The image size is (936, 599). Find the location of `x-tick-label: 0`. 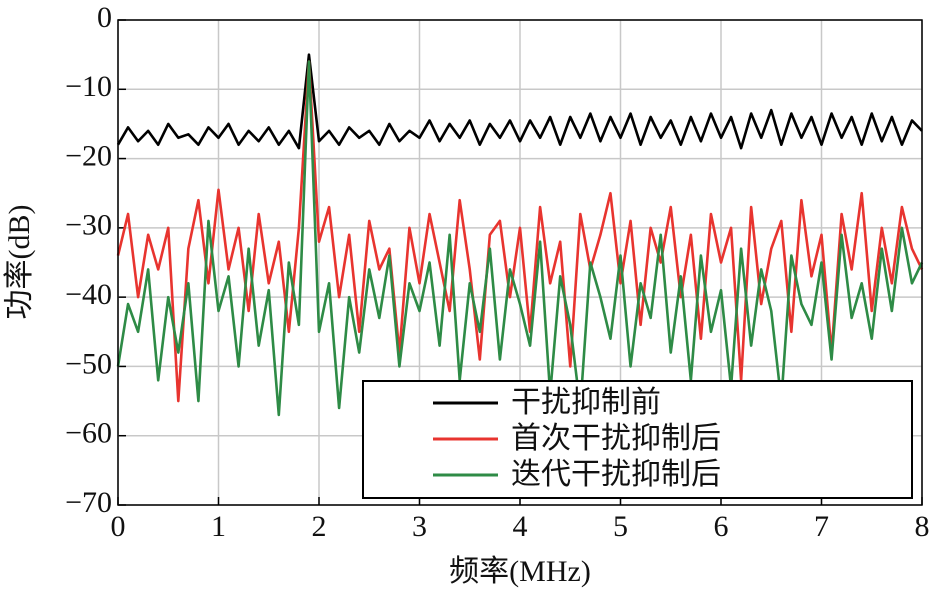

x-tick-label: 0 is located at coordinates (118, 526).